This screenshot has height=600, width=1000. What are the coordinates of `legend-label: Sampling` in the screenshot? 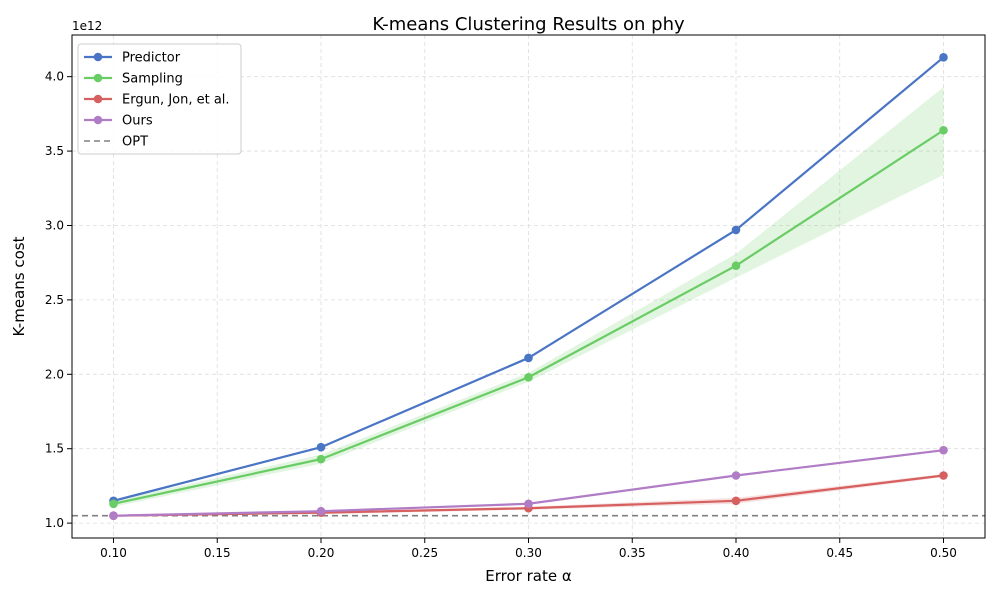 It's located at (152, 79).